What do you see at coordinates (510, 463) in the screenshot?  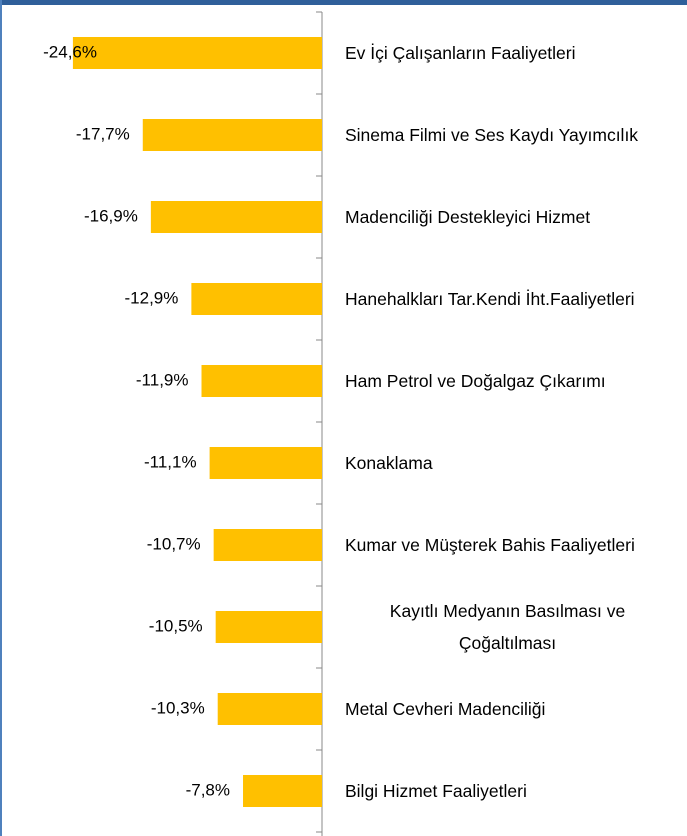 I see `category-label-box: Konaklama` at bounding box center [510, 463].